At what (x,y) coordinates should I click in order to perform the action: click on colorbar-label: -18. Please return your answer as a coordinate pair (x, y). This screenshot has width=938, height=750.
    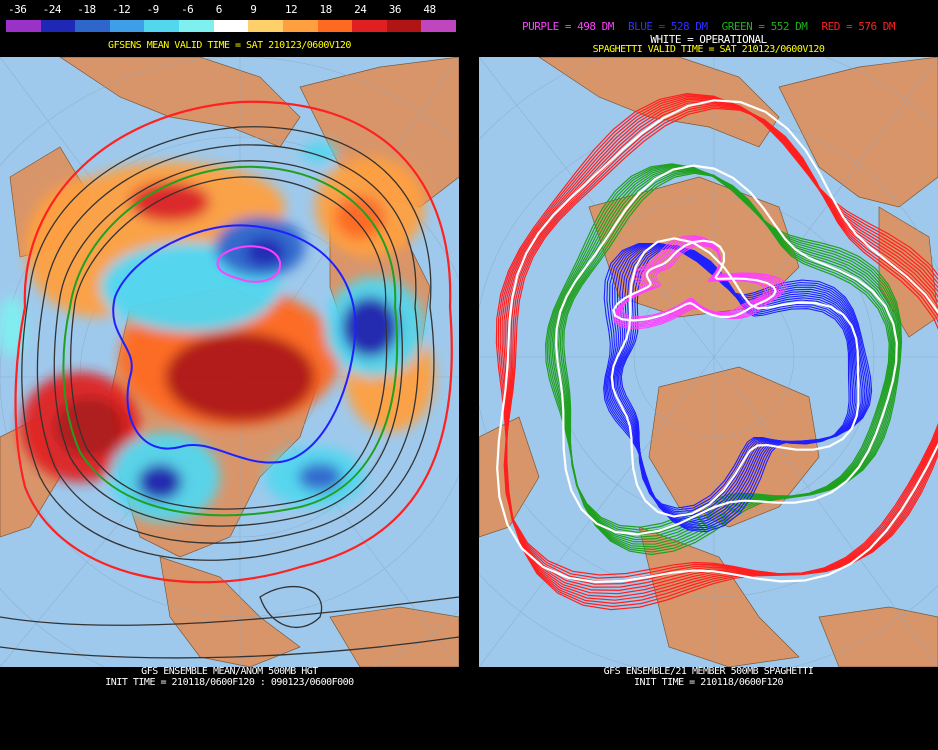
    Looking at the image, I should click on (86, 9).